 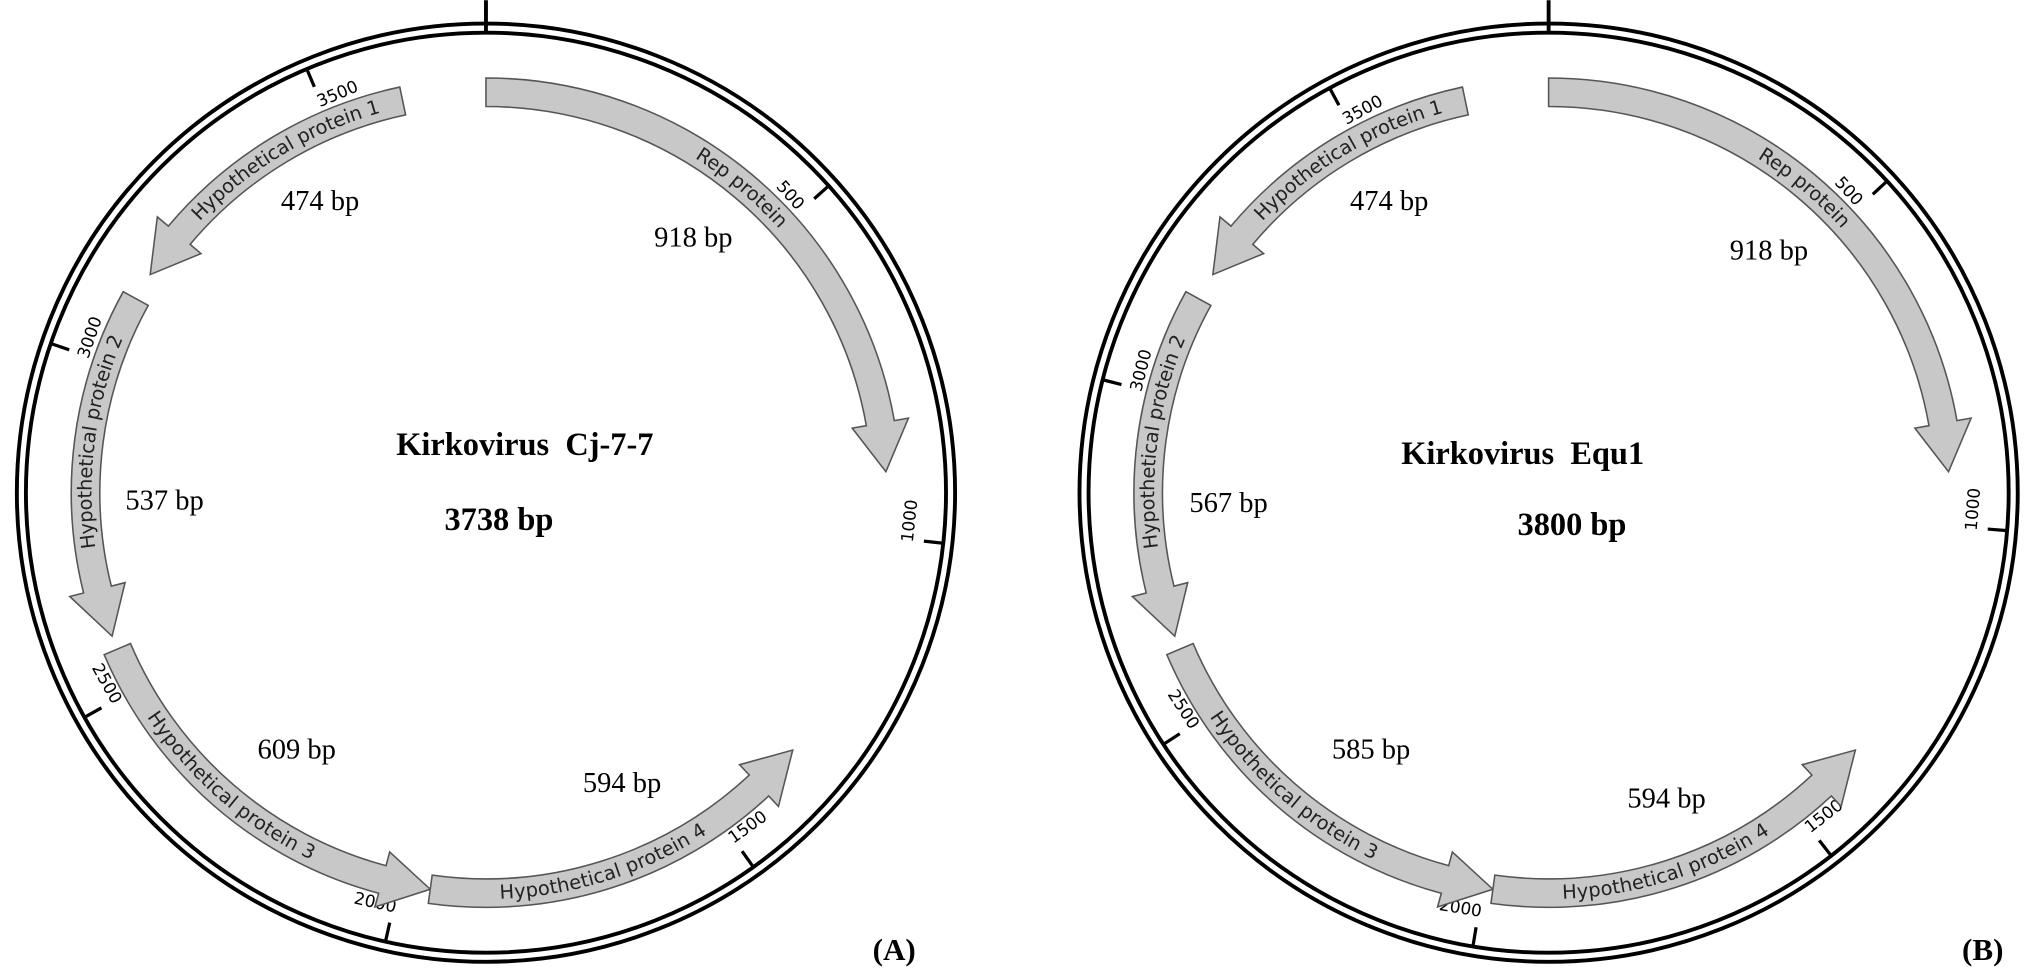 I want to click on map-title: Kirkovirus Cj-7-7, so click(x=524, y=445).